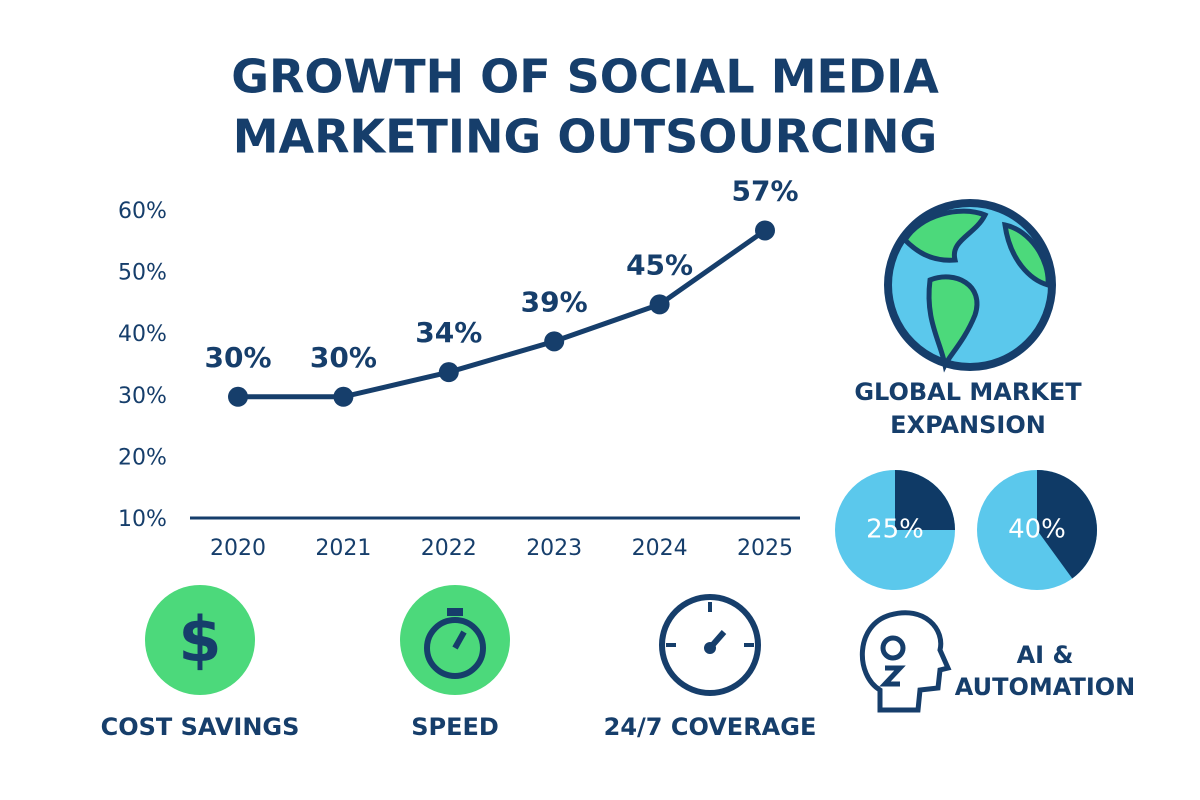 The height and width of the screenshot is (800, 1200). I want to click on line, so click(502, 314).